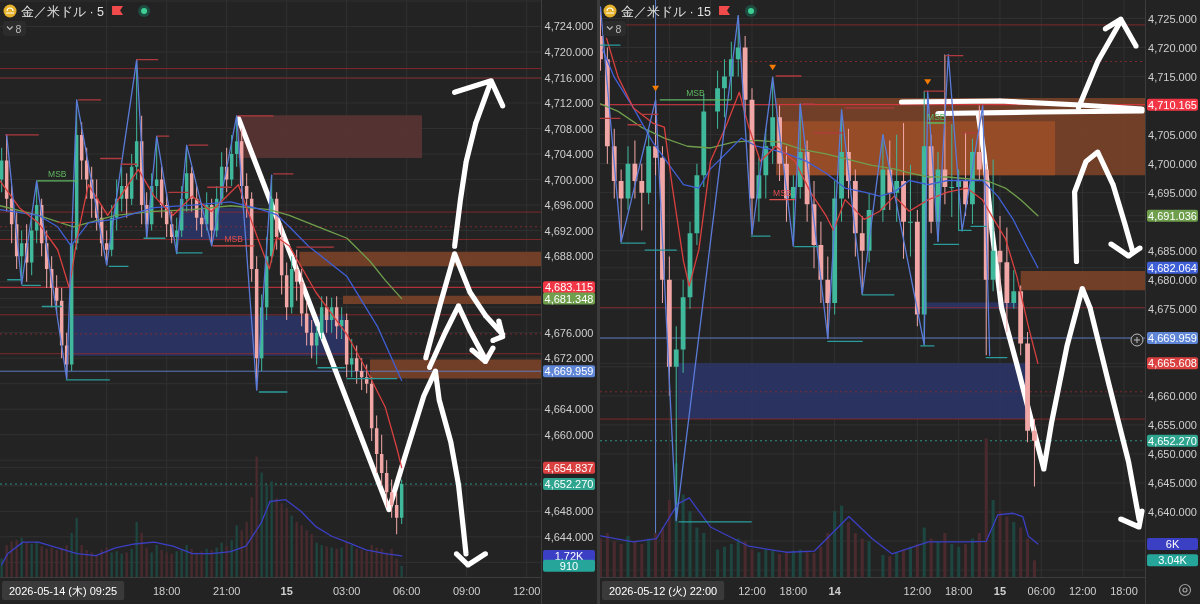  I want to click on y-tick-label: 4,665.608, so click(1172, 363).